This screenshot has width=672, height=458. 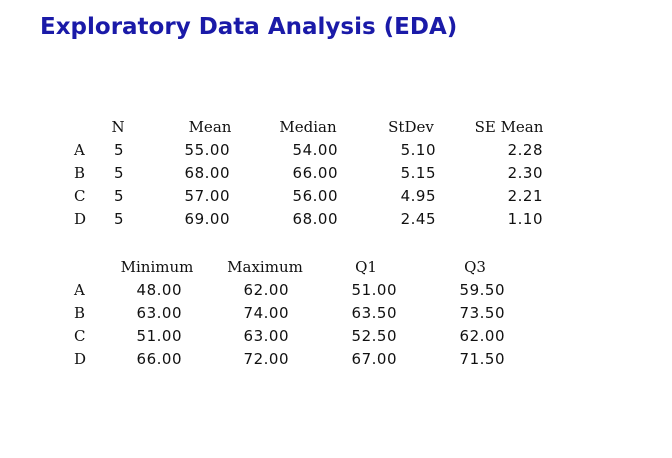 What do you see at coordinates (525, 150) in the screenshot?
I see `table1-cell: 2.28` at bounding box center [525, 150].